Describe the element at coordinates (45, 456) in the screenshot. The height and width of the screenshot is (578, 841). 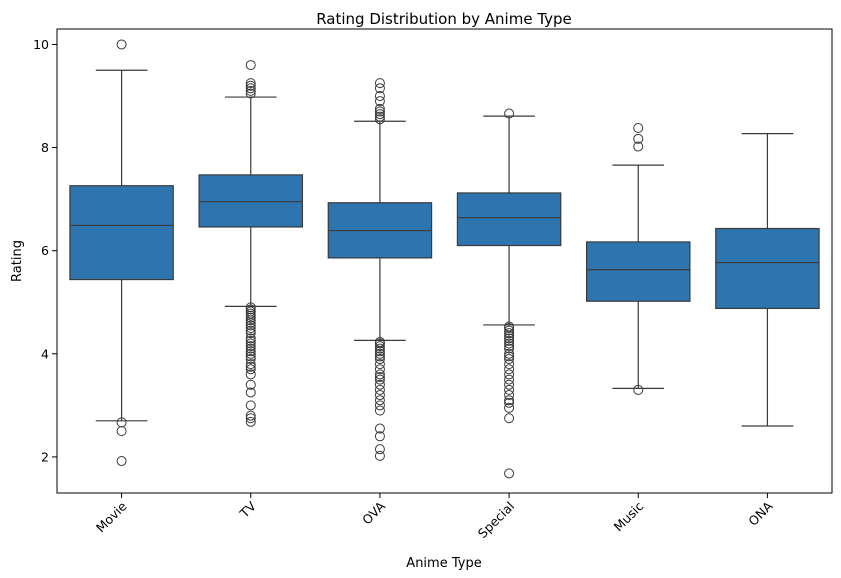
I see `y-tick-label: 2` at that location.